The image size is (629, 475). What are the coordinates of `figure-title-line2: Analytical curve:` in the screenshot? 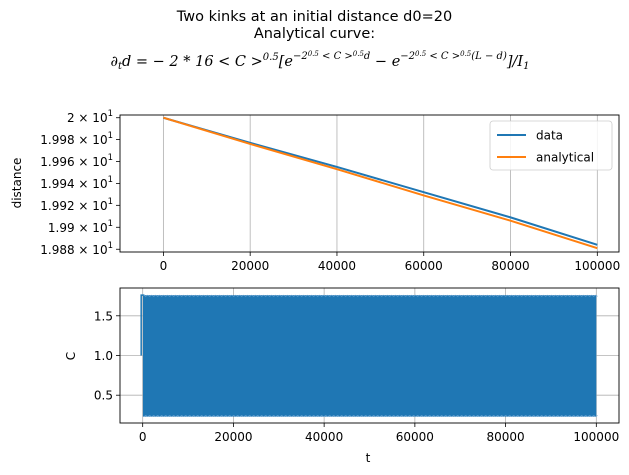 It's located at (314, 34).